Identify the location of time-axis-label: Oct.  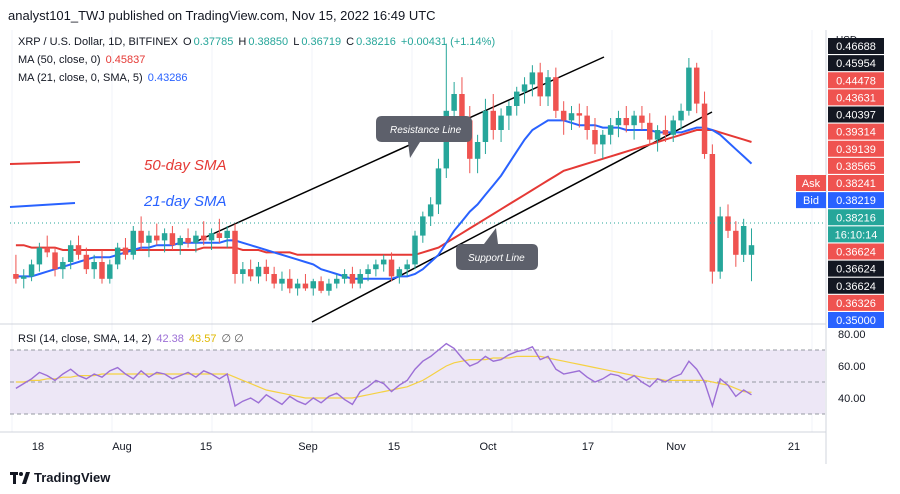
(487, 447).